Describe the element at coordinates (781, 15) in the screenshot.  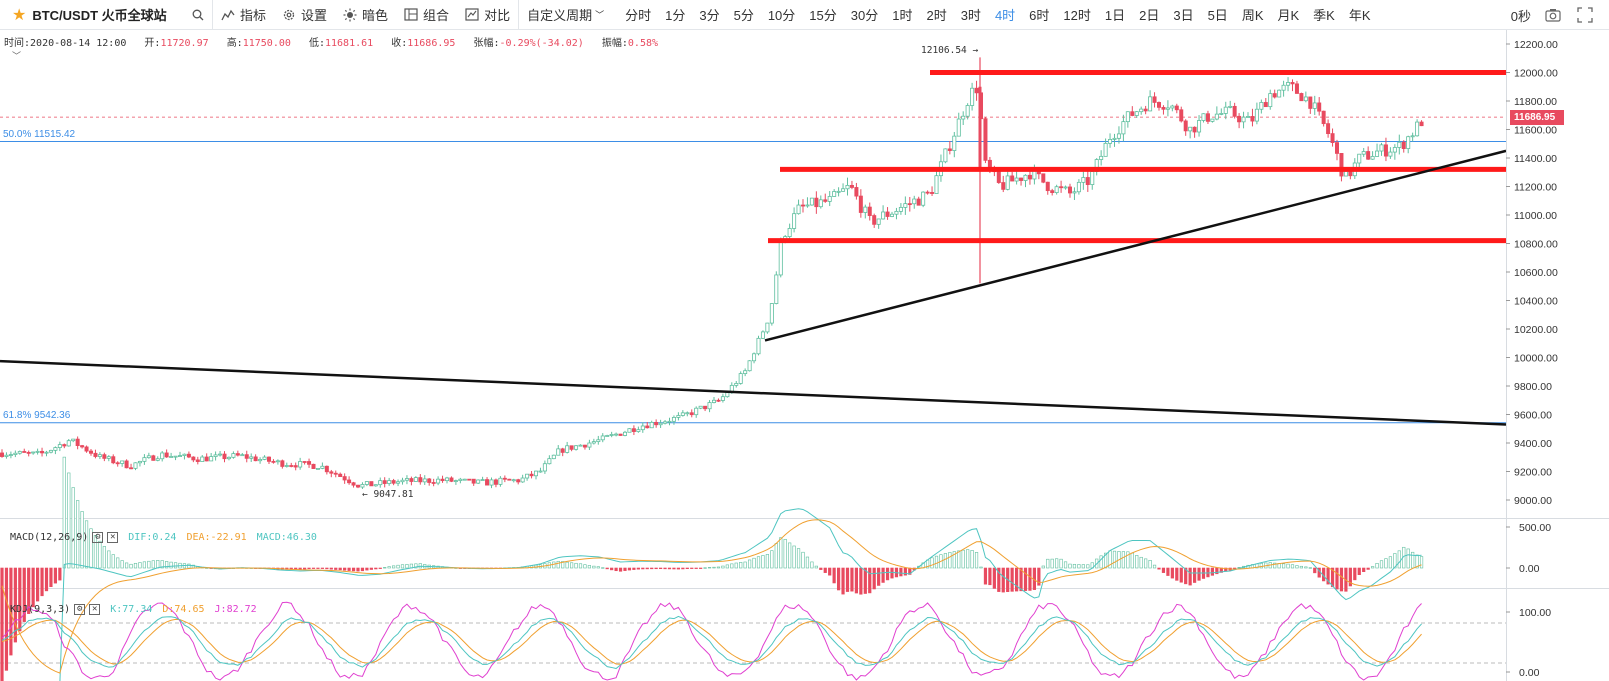
I see `period-4: 10分` at that location.